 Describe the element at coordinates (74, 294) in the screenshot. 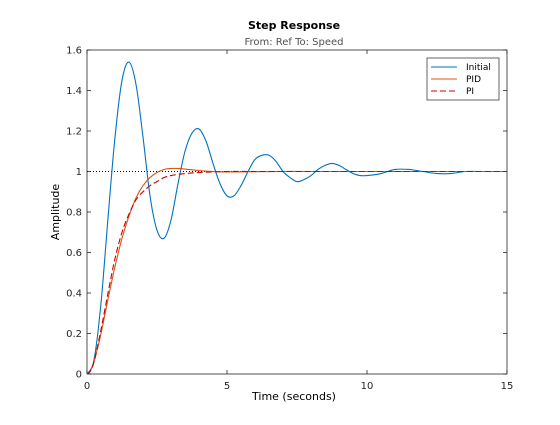

I see `y-tick-label: 0.4` at that location.